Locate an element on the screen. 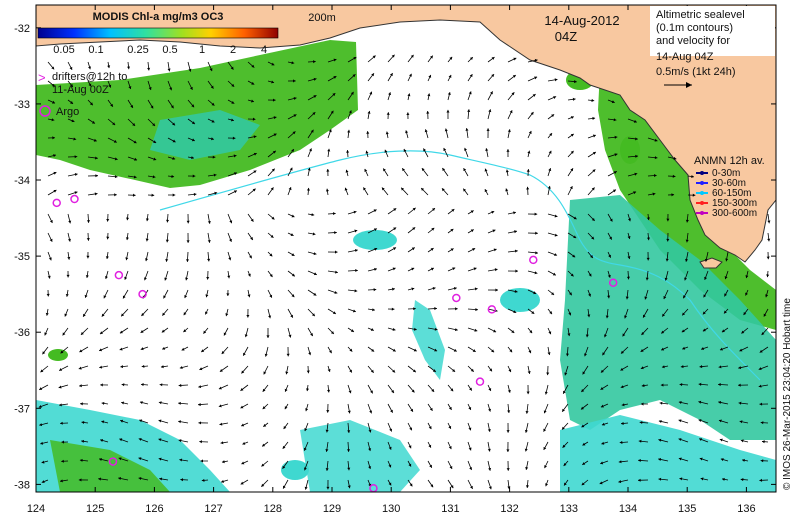 The height and width of the screenshot is (520, 800). altimetry-legend-line-2: (0.1m contours) is located at coordinates (694, 28).